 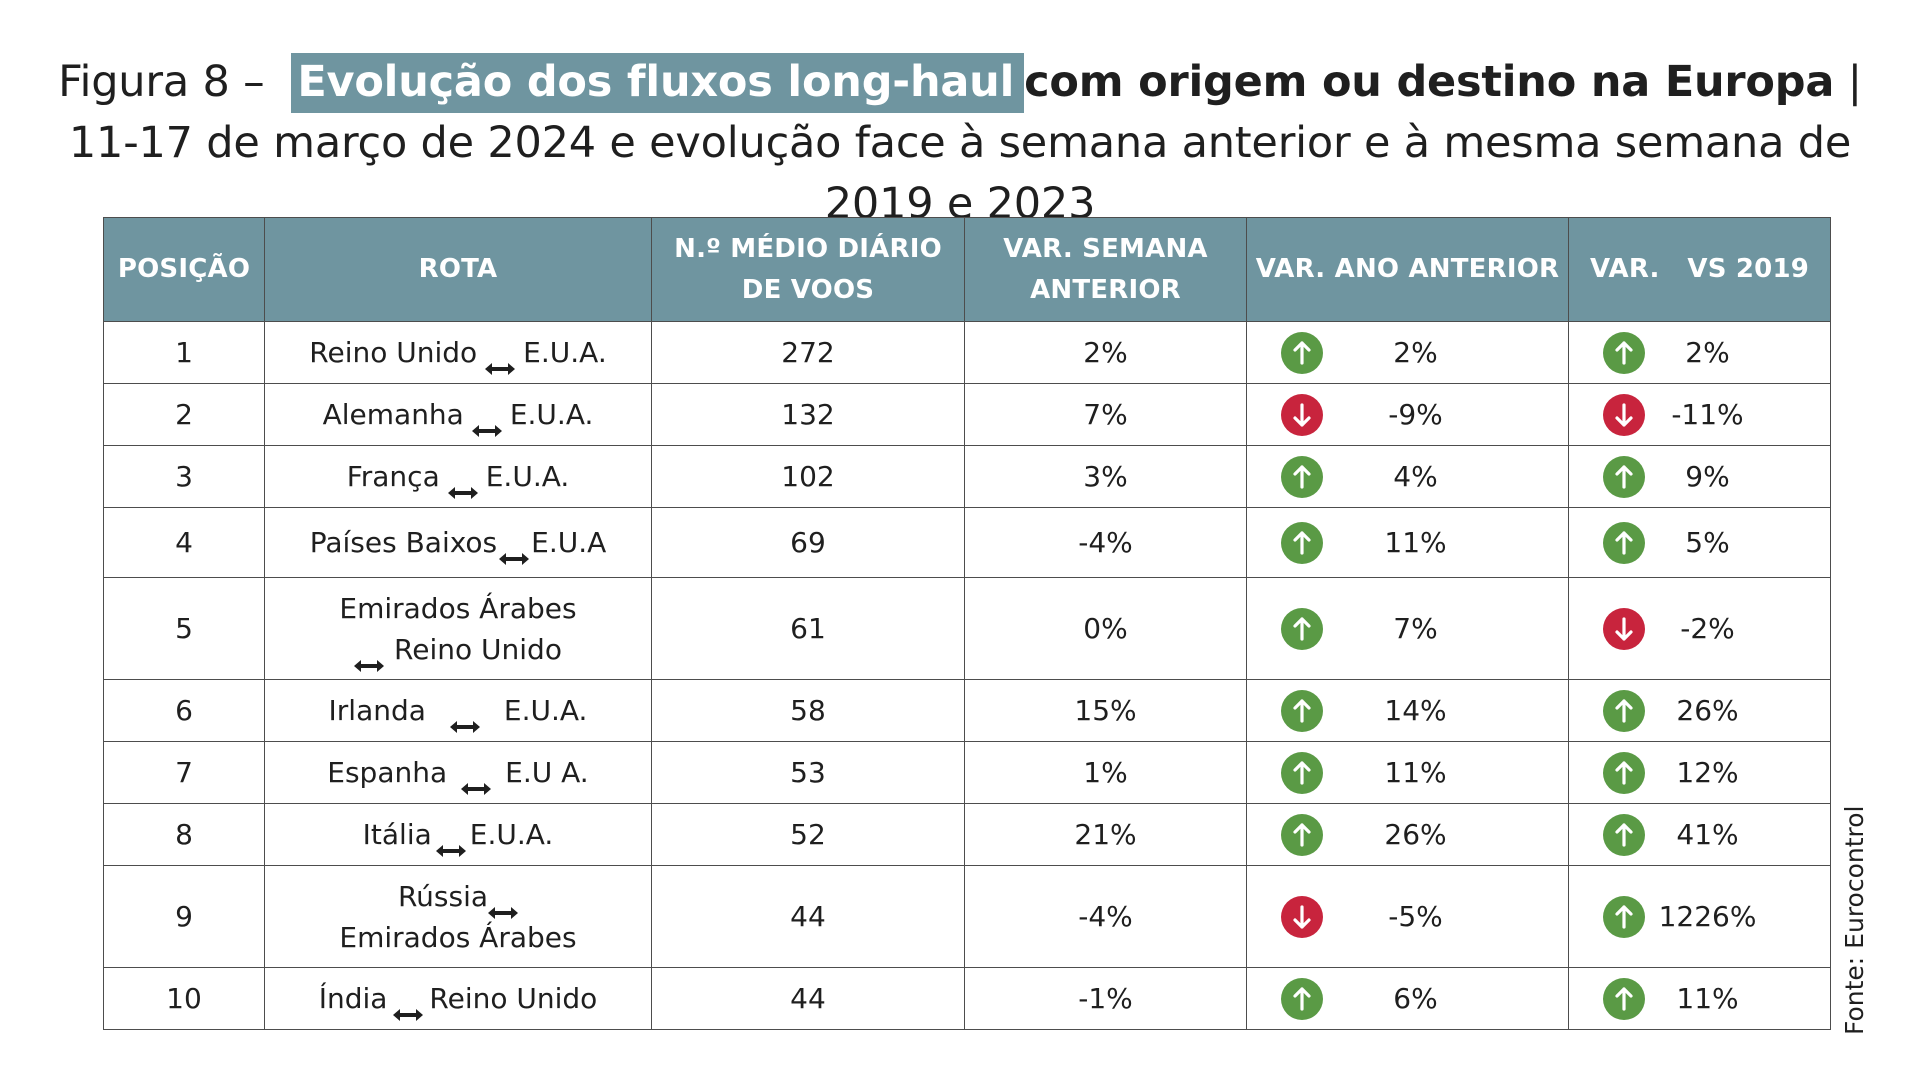 What do you see at coordinates (184, 628) in the screenshot?
I see `cell-posicao: 5` at bounding box center [184, 628].